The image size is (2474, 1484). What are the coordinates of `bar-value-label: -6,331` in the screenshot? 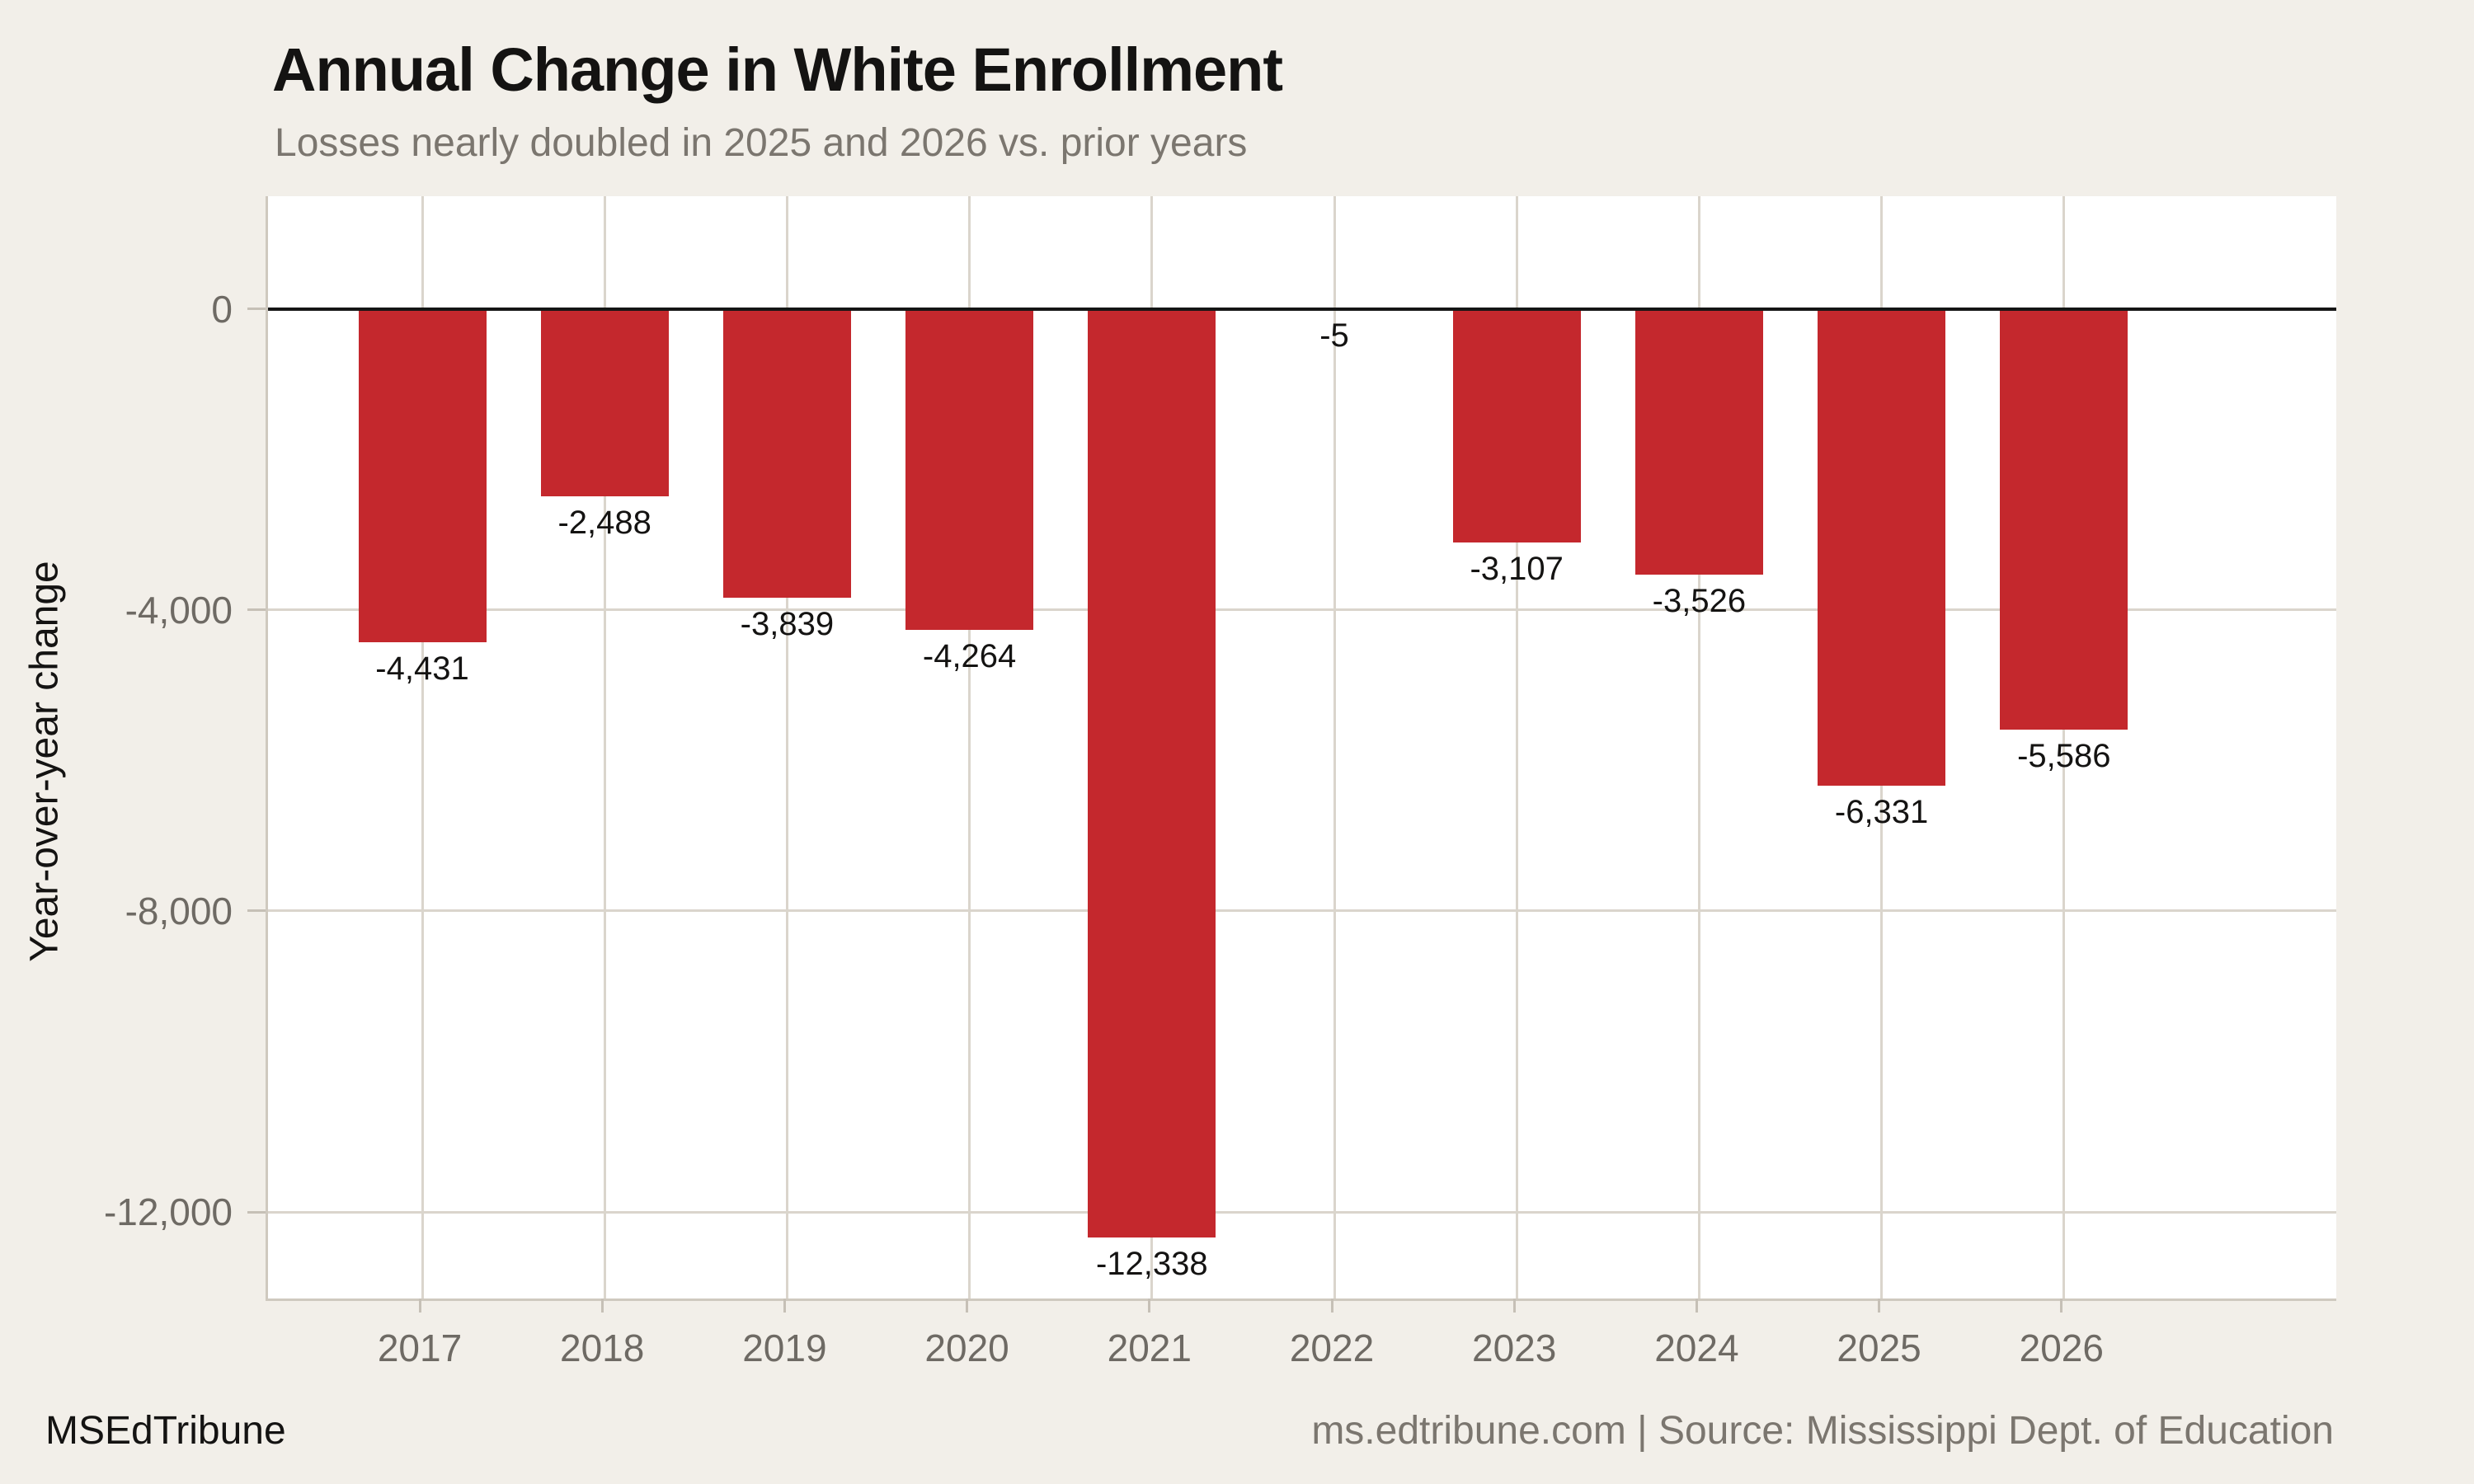 It's located at (1881, 811).